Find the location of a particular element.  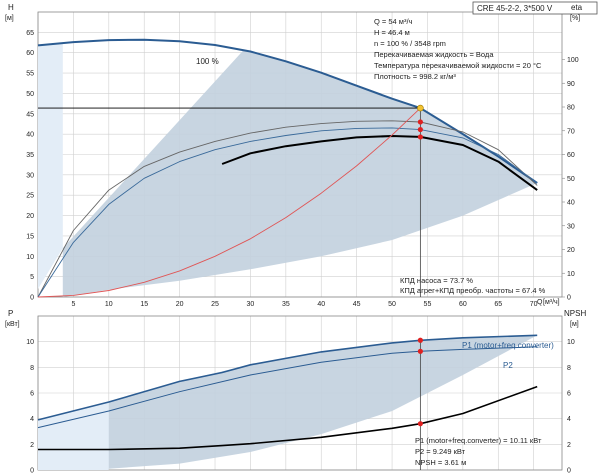

y-right-title-top: eta is located at coordinates (577, 7).